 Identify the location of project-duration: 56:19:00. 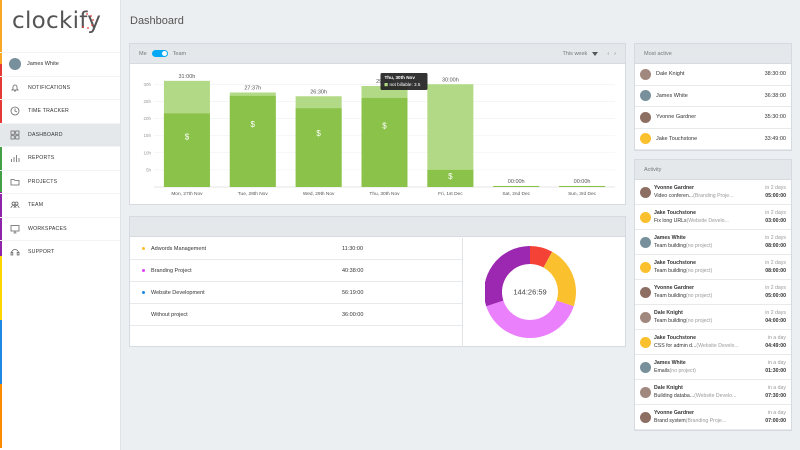
(353, 292).